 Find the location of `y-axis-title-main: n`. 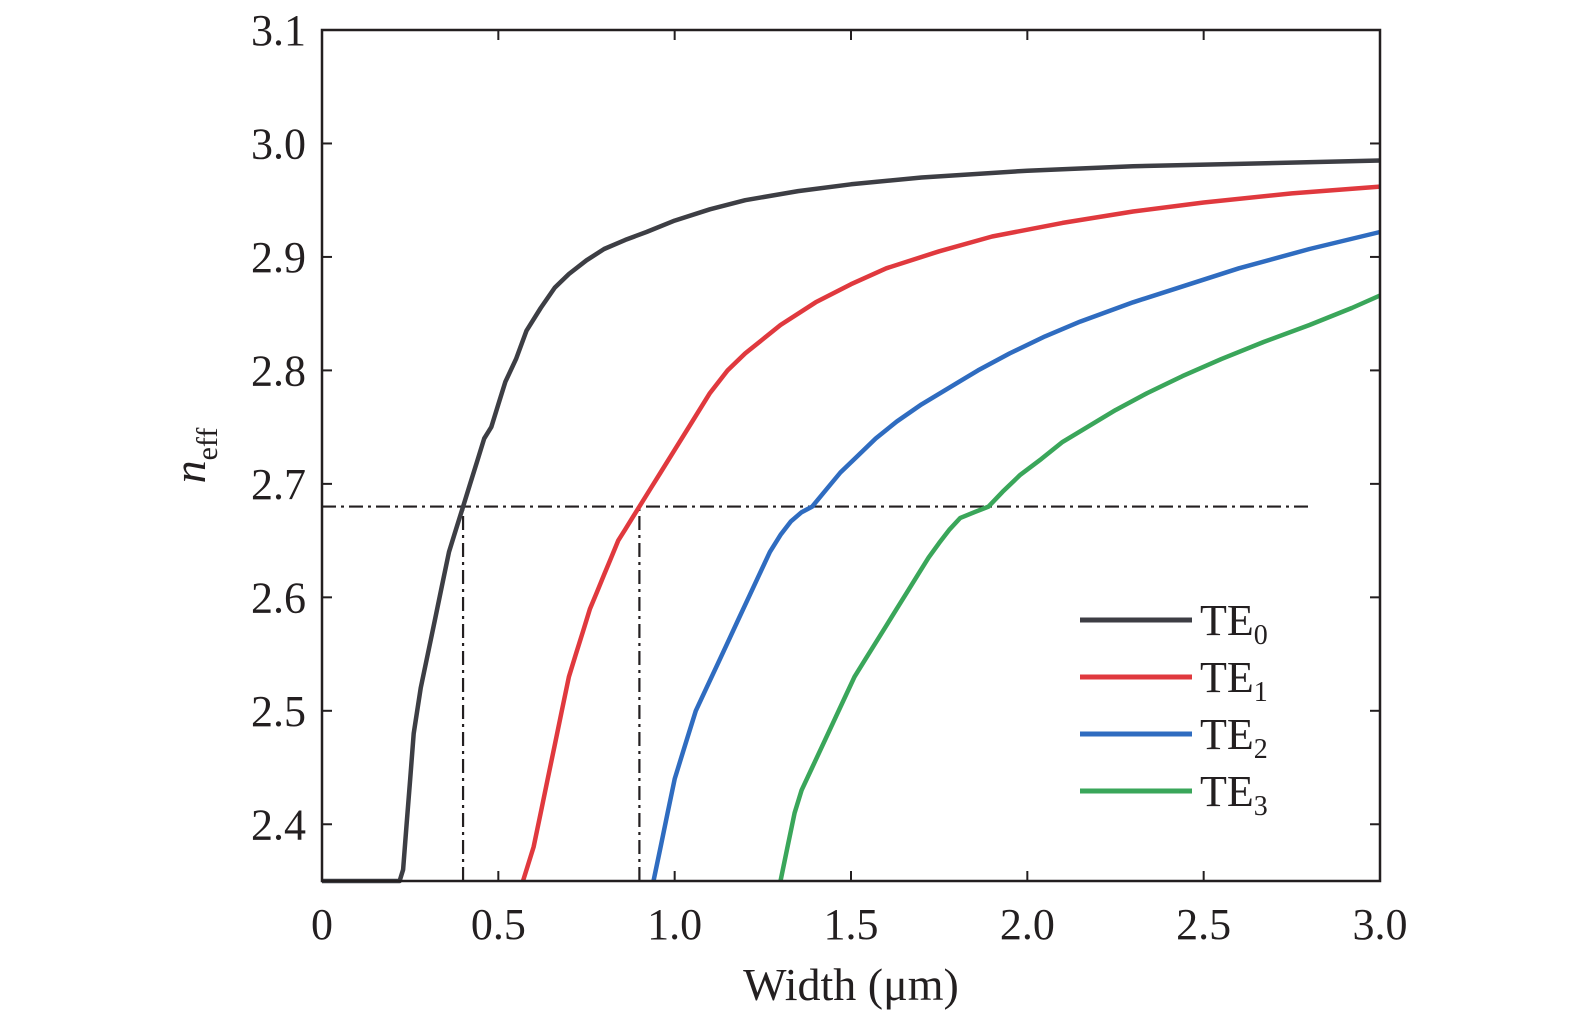

y-axis-title-main: n is located at coordinates (189, 471).